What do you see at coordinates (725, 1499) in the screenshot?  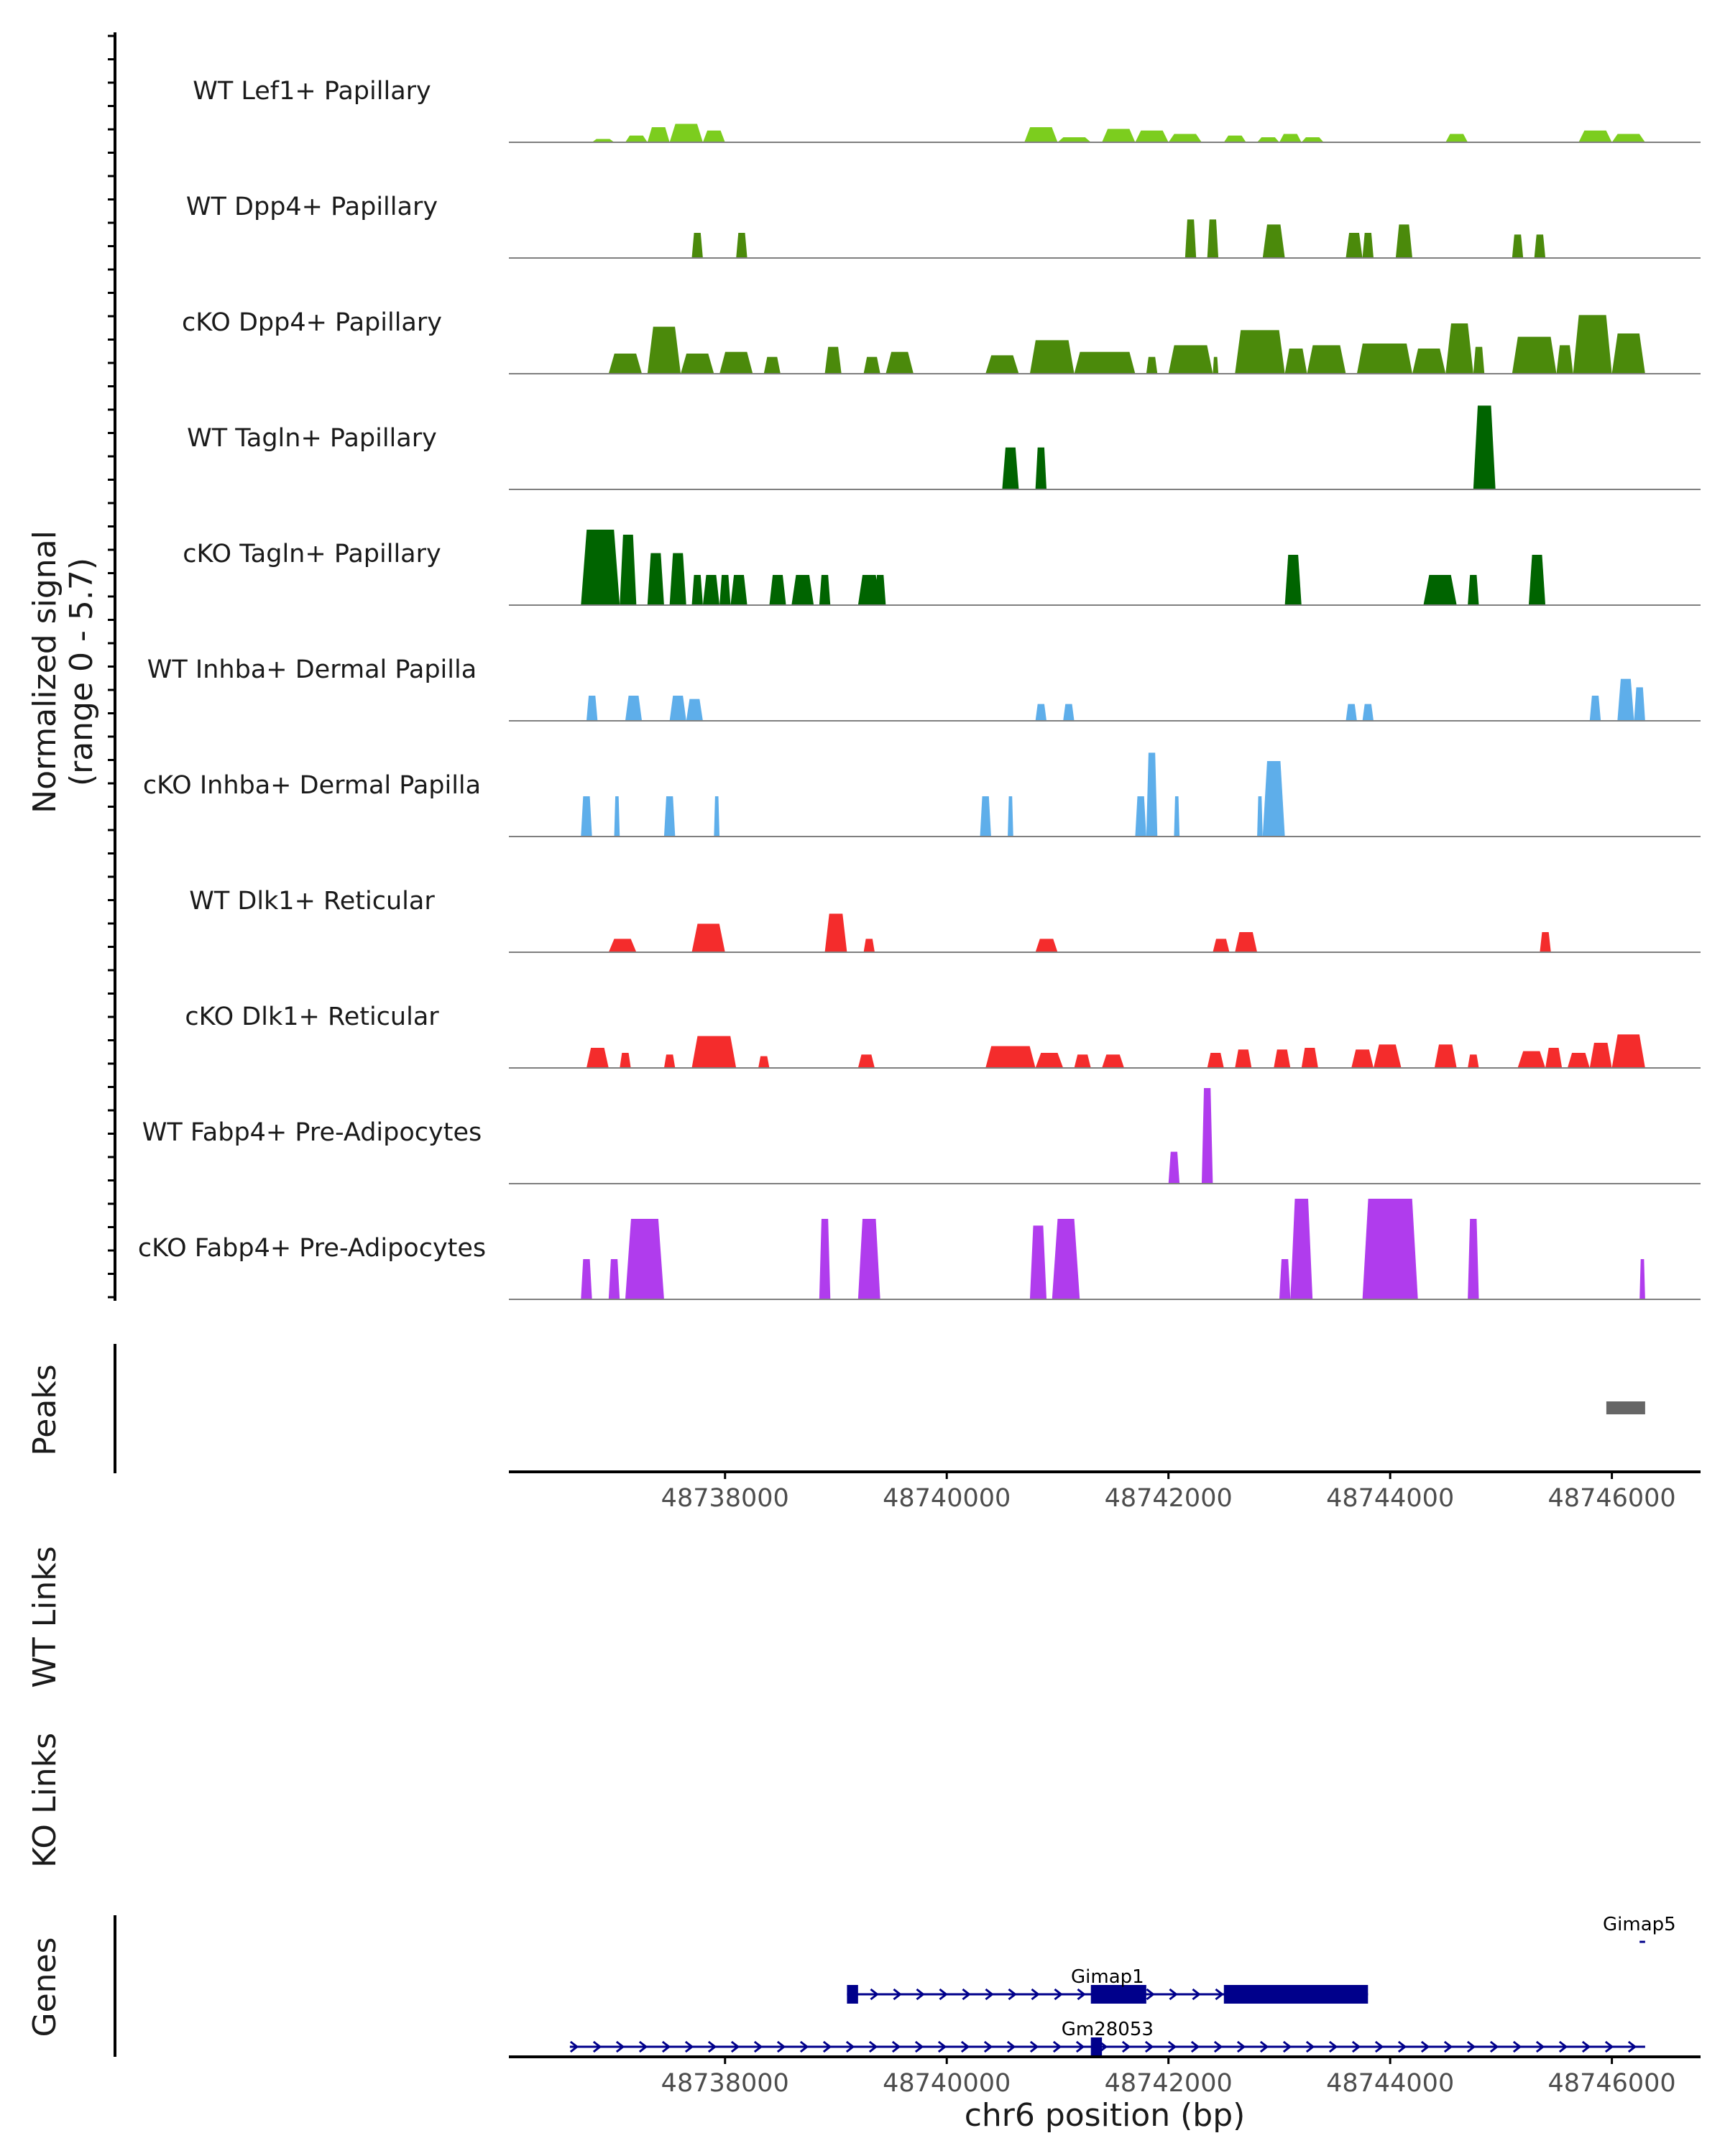 I see `peaks-x-tick-label: 48738000` at bounding box center [725, 1499].